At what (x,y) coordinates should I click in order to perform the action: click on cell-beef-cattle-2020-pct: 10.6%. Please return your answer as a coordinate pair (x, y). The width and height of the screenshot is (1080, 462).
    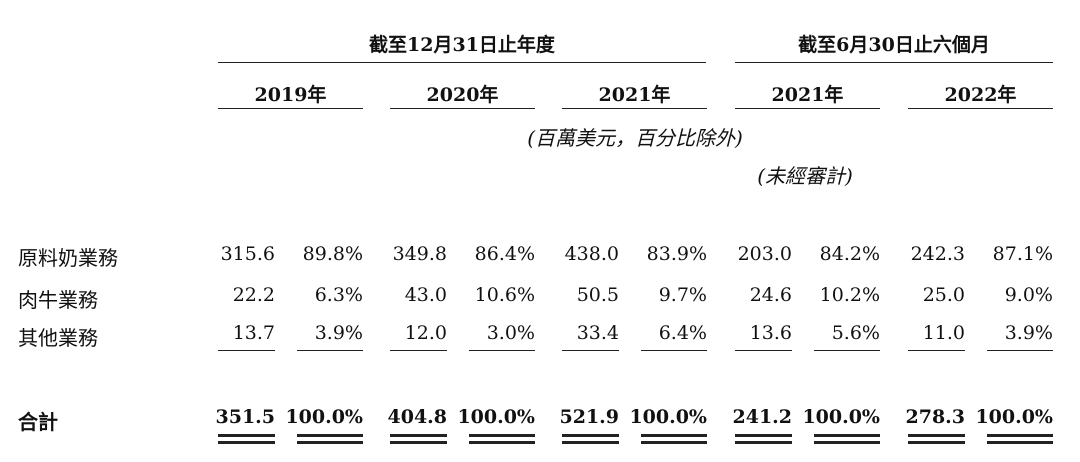
    Looking at the image, I should click on (504, 295).